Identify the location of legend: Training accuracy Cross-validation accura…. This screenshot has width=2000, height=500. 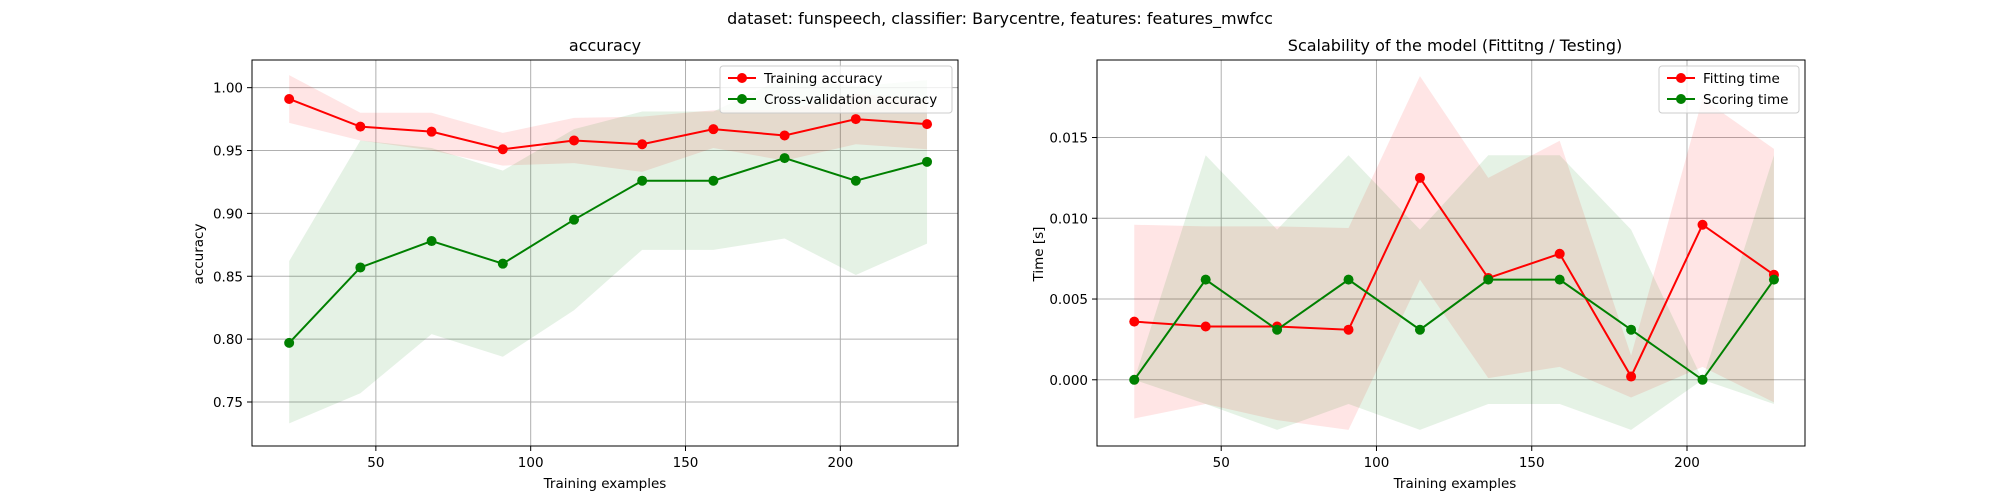
(836, 89).